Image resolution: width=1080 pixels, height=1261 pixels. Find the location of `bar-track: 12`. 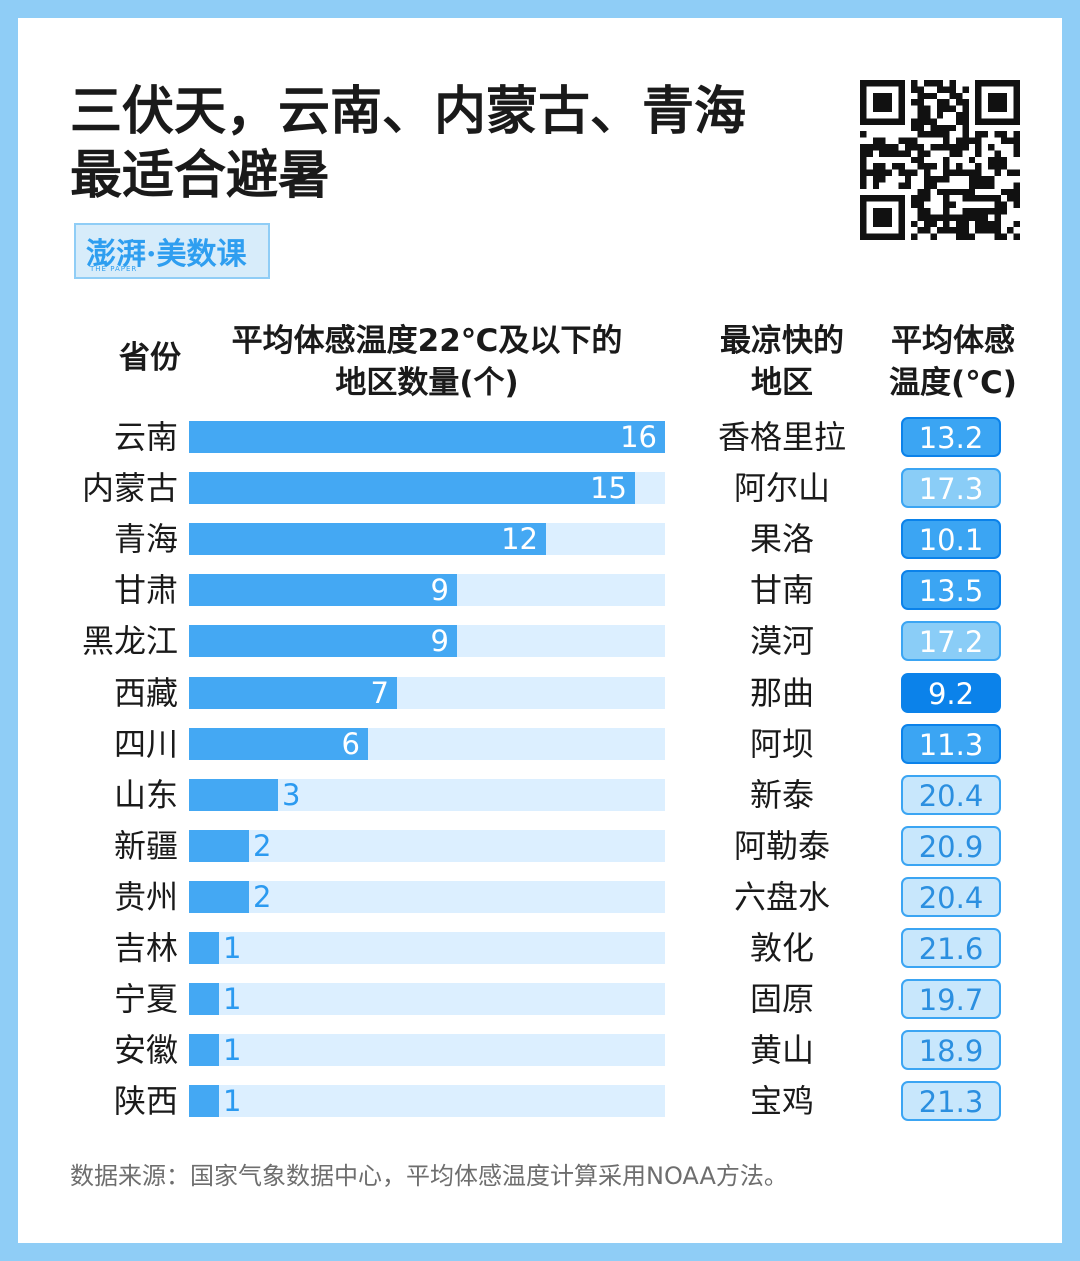

bar-track: 12 is located at coordinates (427, 539).